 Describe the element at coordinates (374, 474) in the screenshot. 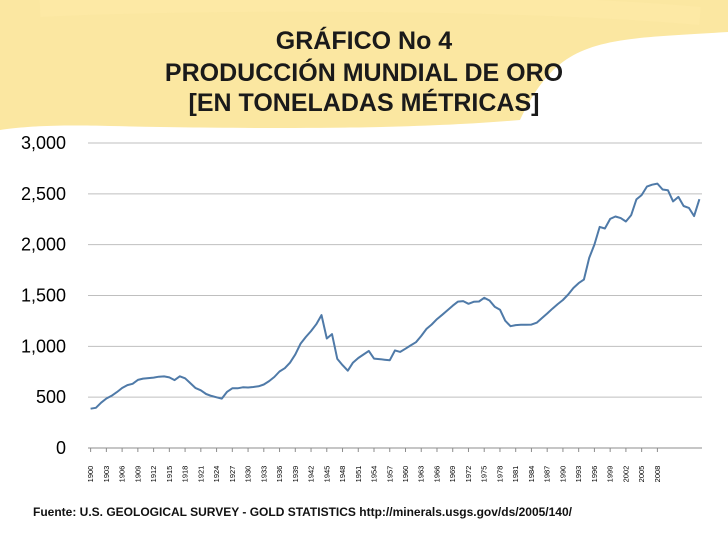

I see `x-tick-label: 1954` at that location.